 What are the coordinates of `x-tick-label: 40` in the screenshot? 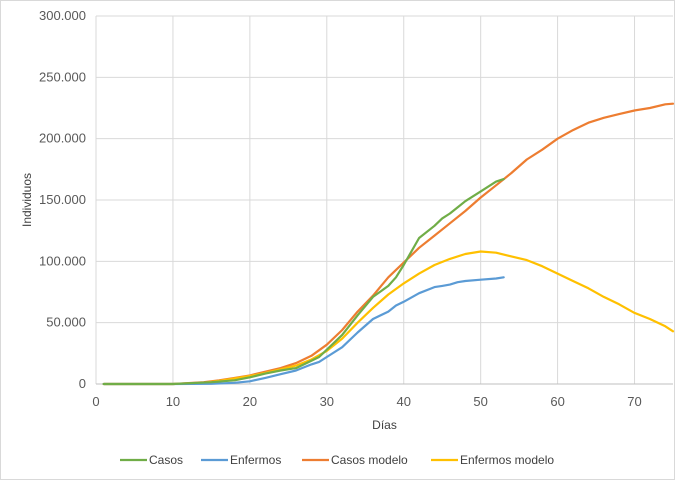 It's located at (403, 401).